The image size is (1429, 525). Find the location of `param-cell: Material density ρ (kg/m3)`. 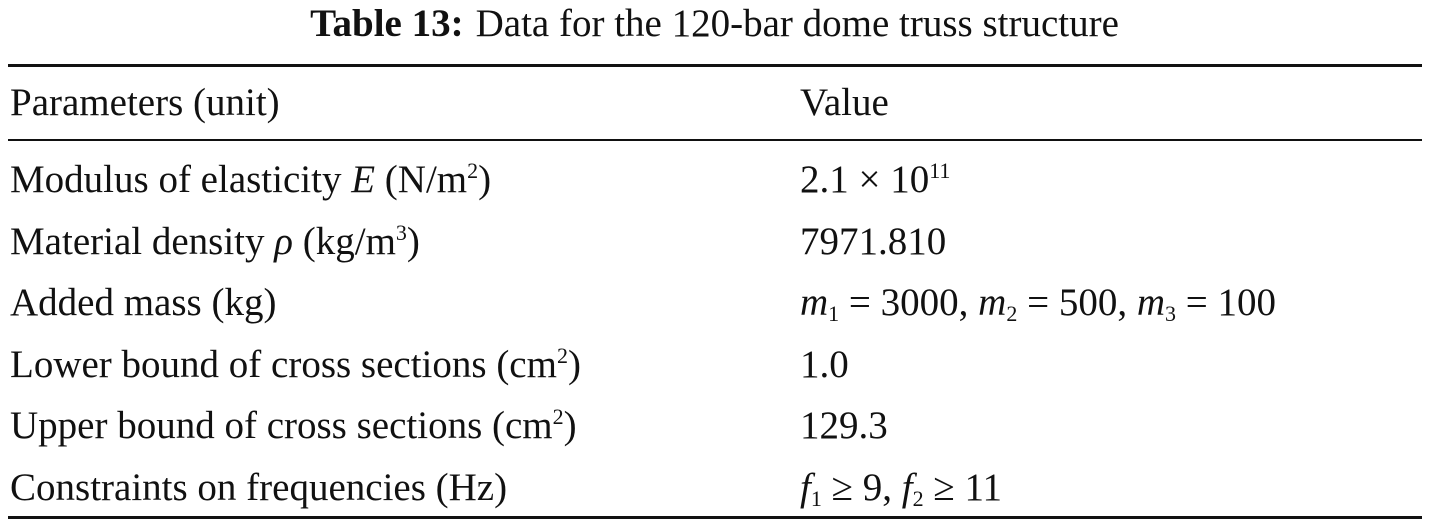

param-cell: Material density ρ (kg/m3) is located at coordinates (215, 242).